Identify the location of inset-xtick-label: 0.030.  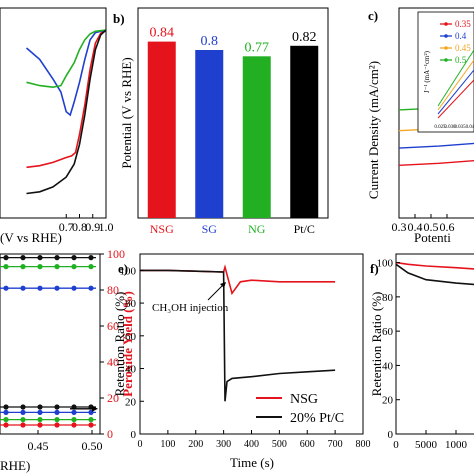
(450, 127).